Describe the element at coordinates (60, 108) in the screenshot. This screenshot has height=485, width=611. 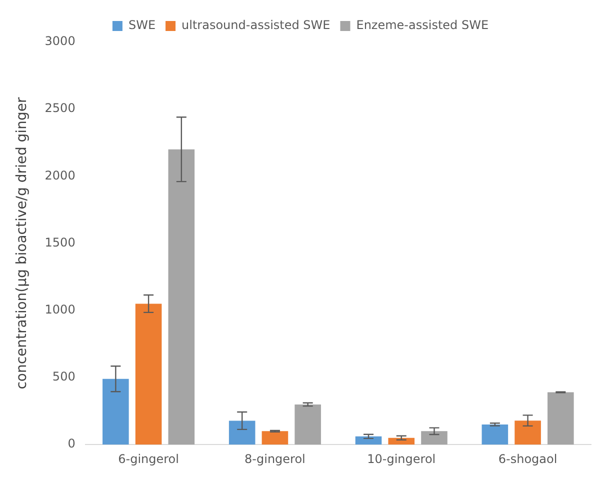
I see `y-tick-label: 2500` at that location.